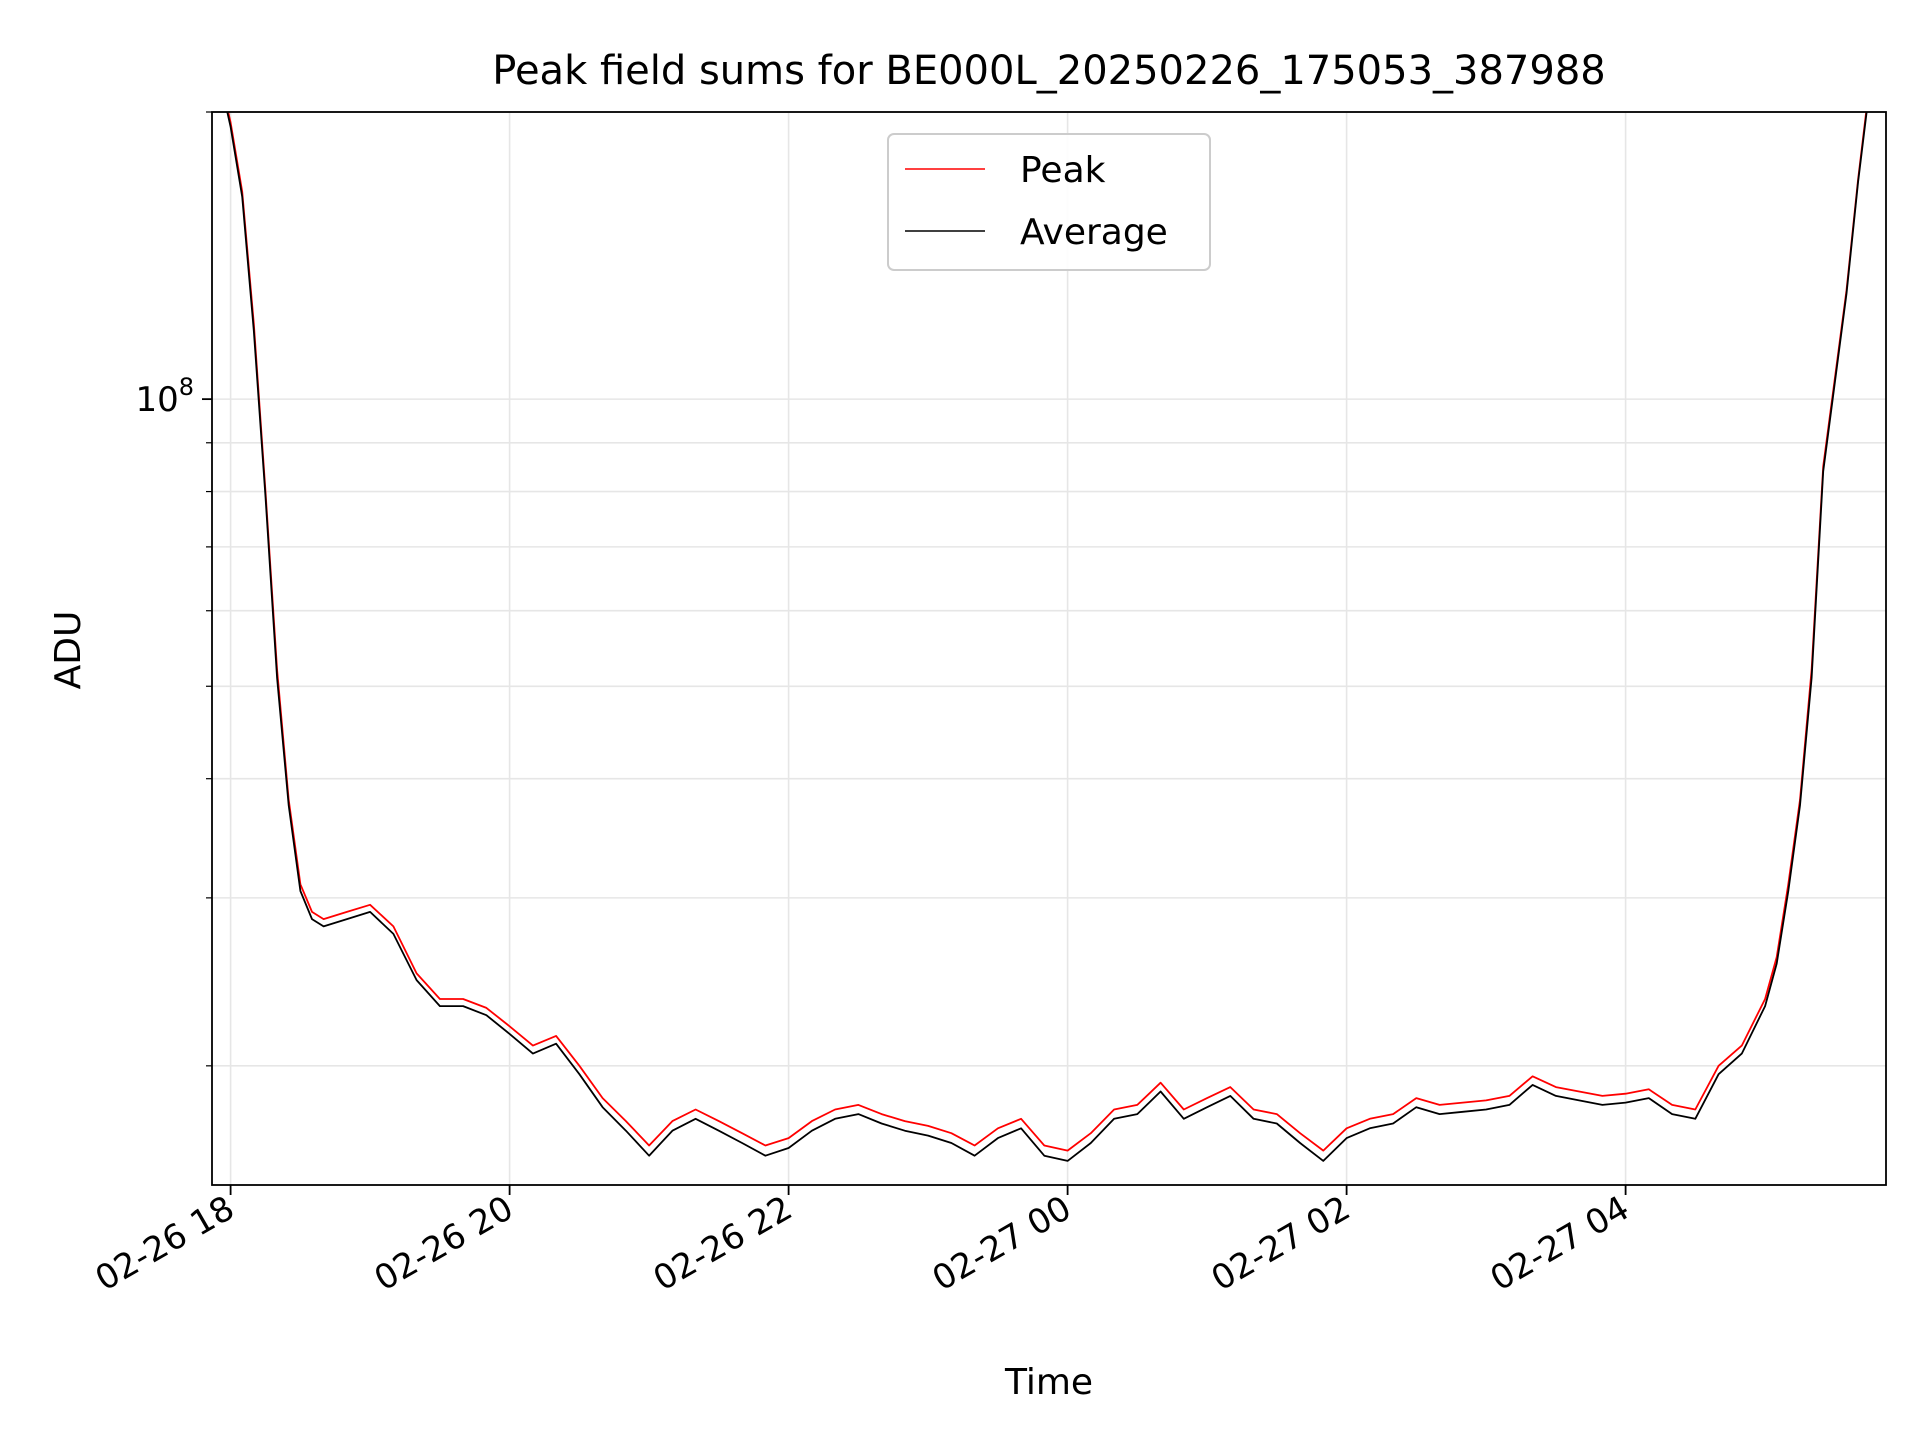  I want to click on legend-label-average: Average, so click(1094, 232).